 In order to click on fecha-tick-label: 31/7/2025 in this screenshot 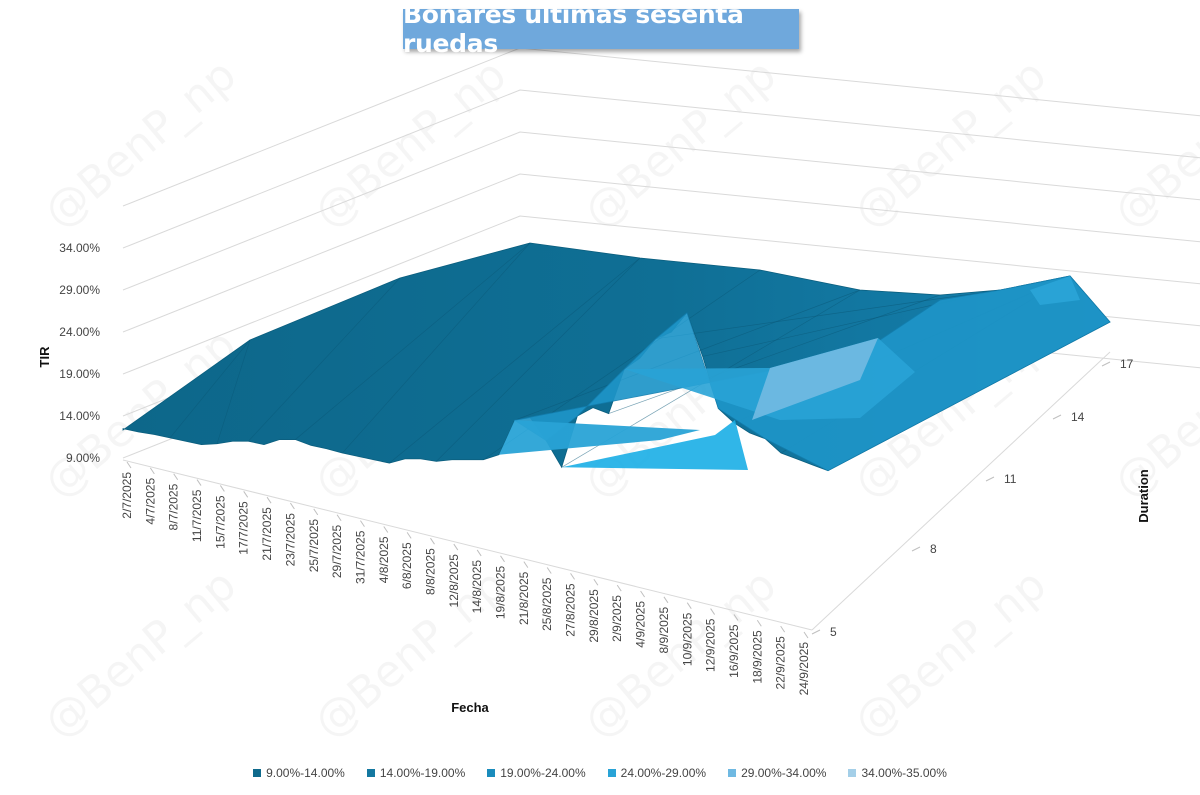, I will do `click(360, 557)`.